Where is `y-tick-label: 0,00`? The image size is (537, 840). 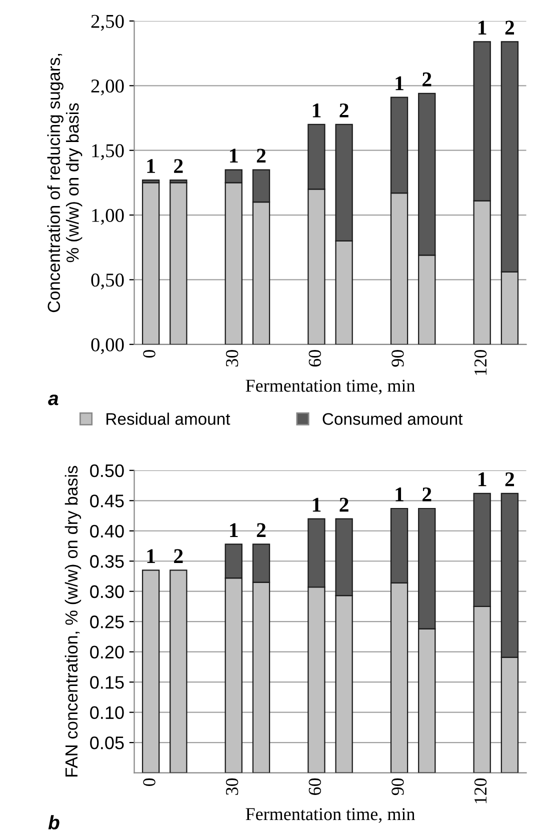 y-tick-label: 0,00 is located at coordinates (107, 346).